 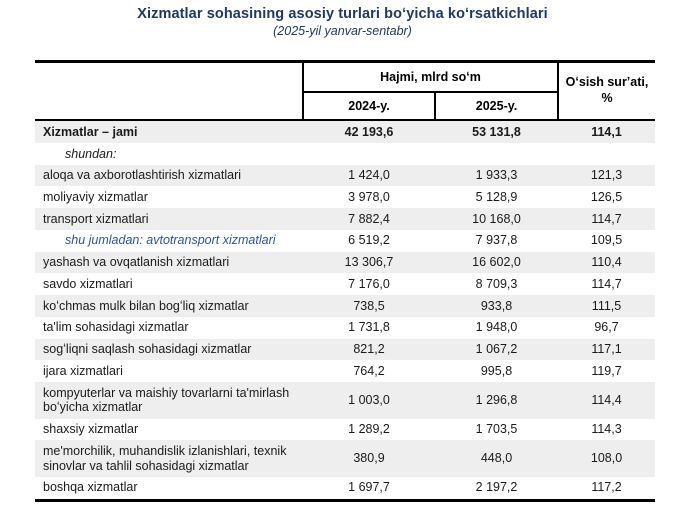 I want to click on value-growth: 121,3, so click(x=607, y=175).